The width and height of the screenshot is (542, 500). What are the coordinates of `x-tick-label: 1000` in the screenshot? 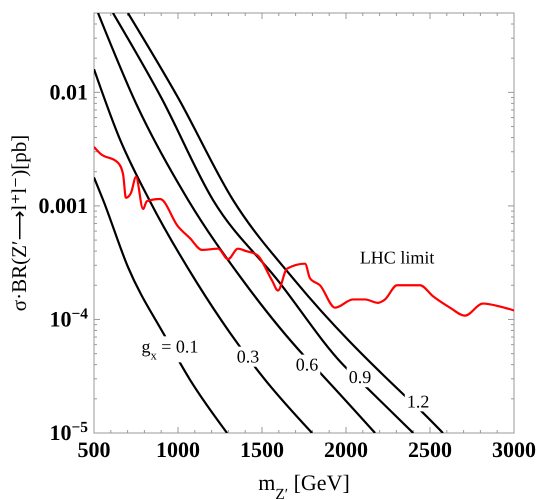 It's located at (178, 449).